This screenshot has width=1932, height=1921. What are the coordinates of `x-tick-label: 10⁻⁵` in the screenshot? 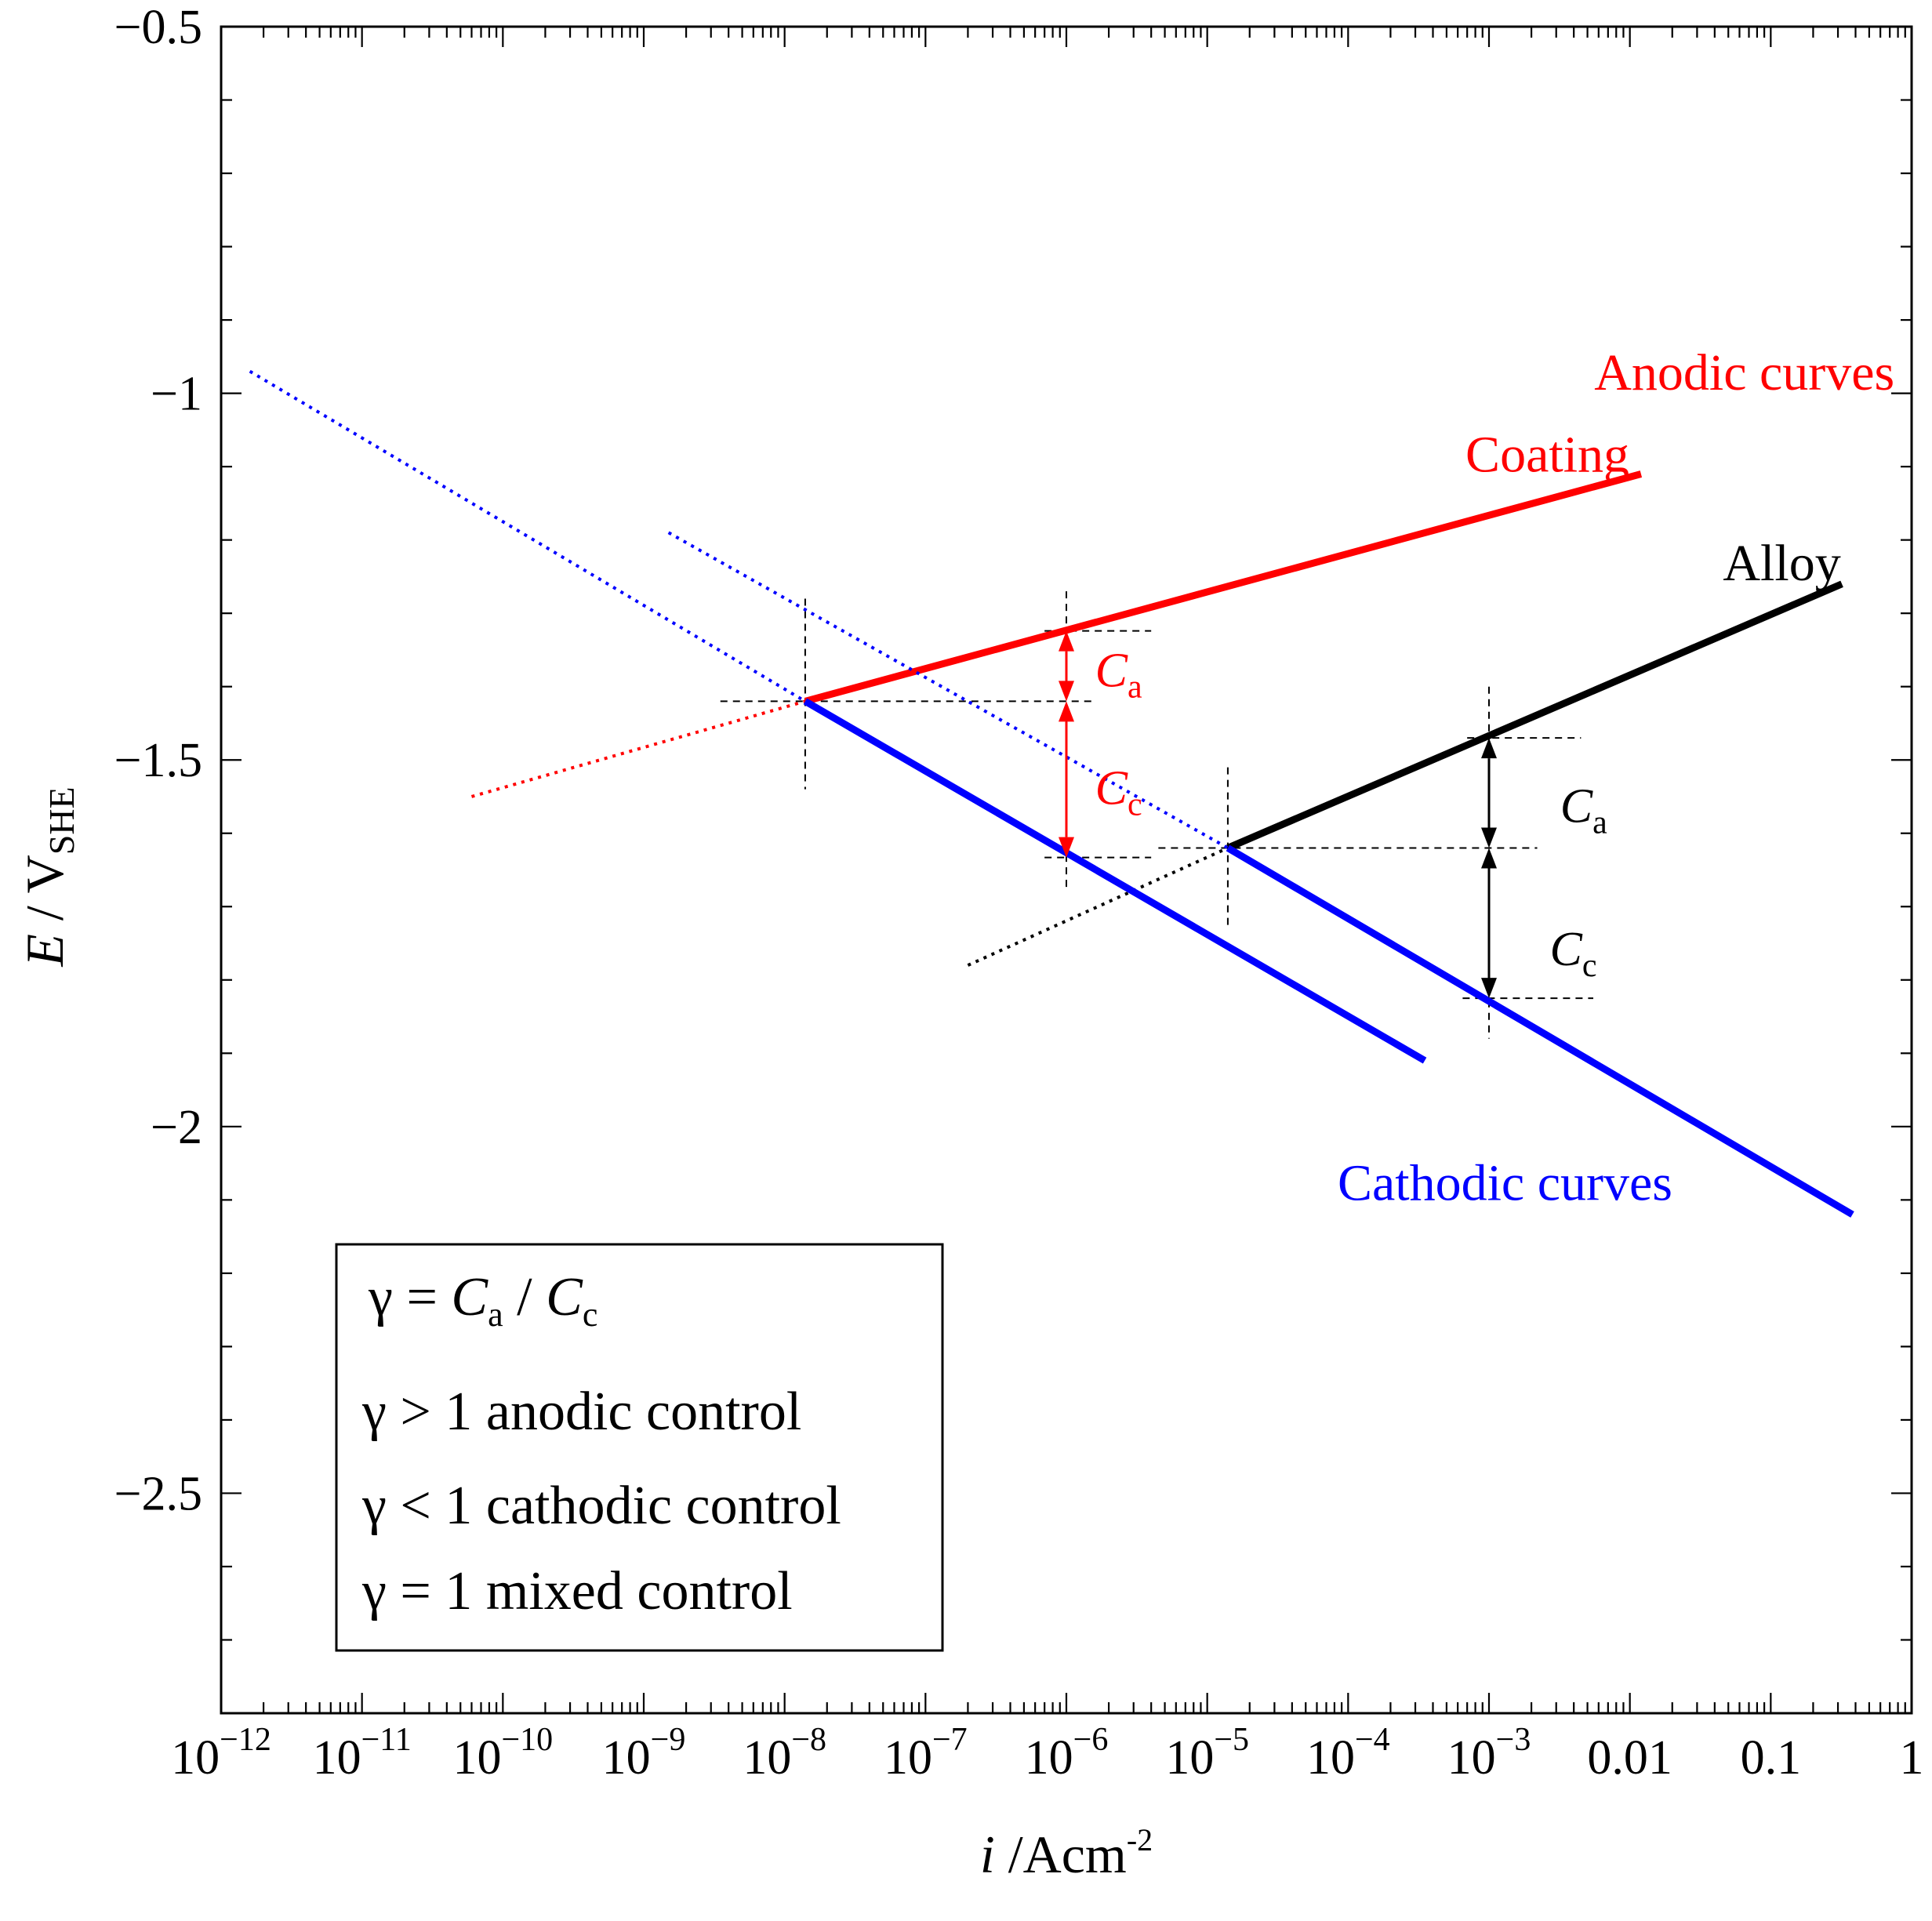 It's located at (1207, 1753).